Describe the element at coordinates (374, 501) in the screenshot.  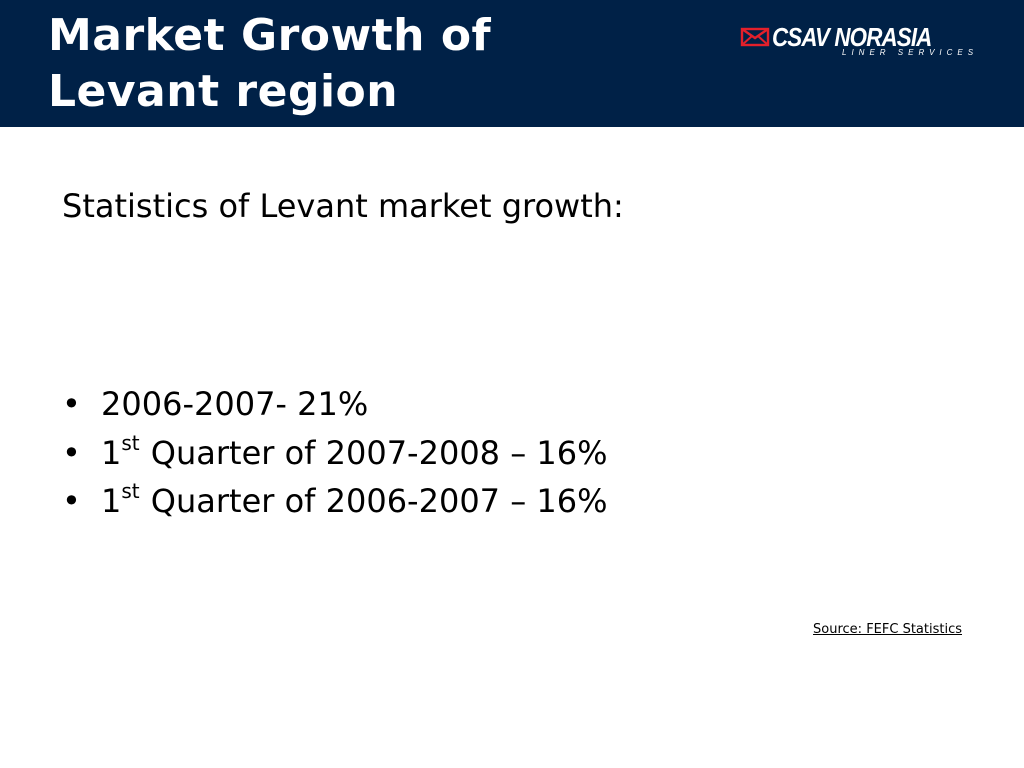
I see `stats-item-text: Quarter of 2006-2007 – 16%` at that location.